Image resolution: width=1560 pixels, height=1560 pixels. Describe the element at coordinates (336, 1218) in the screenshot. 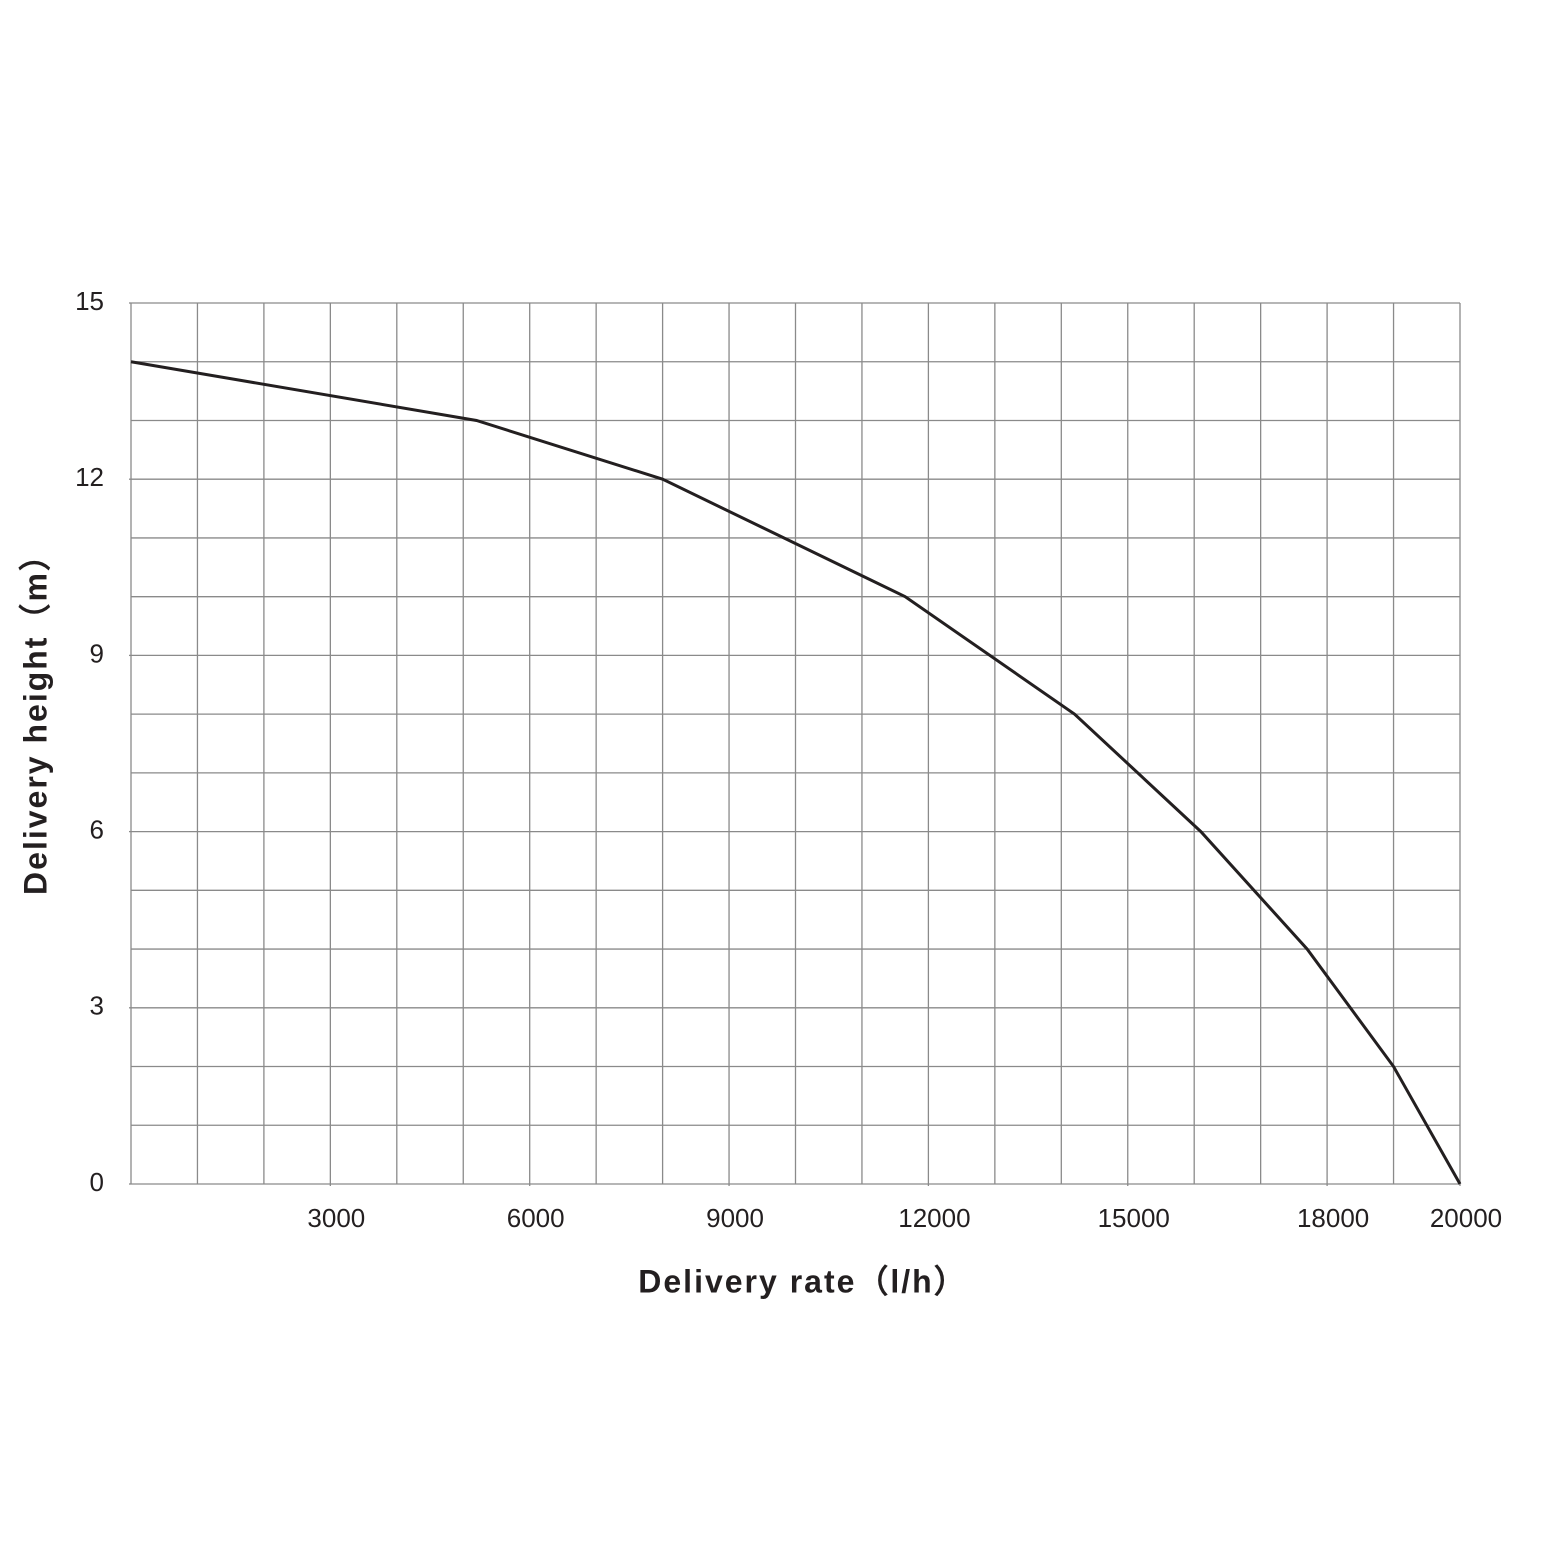

I see `x-tick-label: 3000` at that location.